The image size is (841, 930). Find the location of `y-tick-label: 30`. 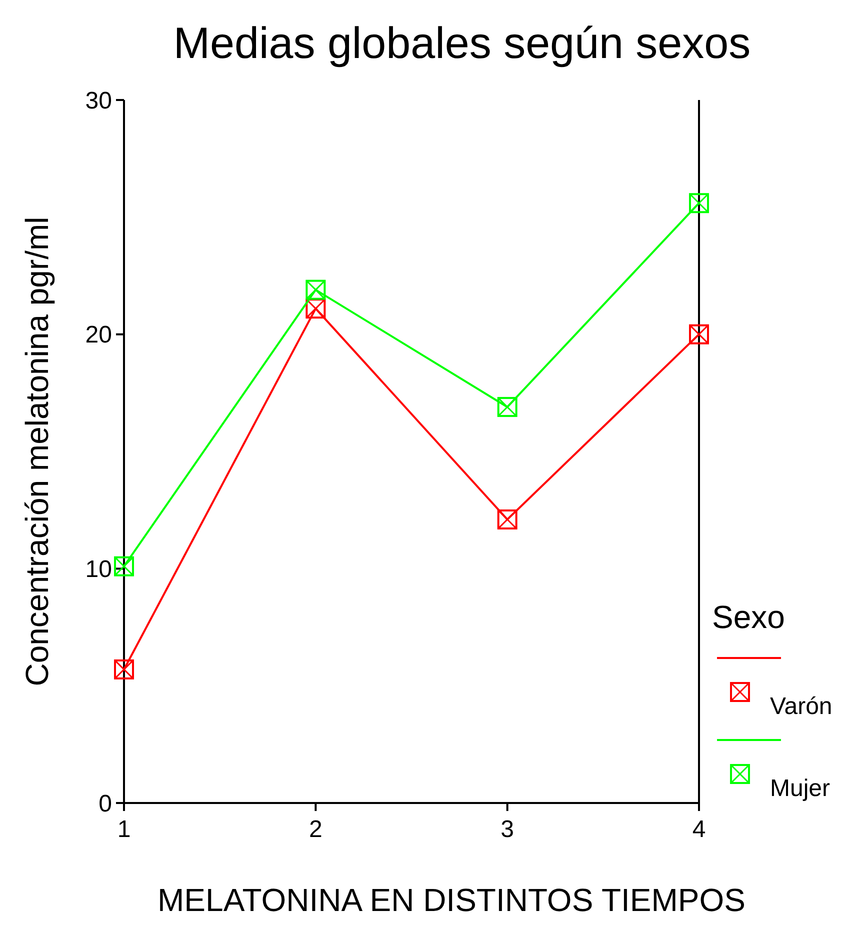

y-tick-label: 30 is located at coordinates (98, 100).